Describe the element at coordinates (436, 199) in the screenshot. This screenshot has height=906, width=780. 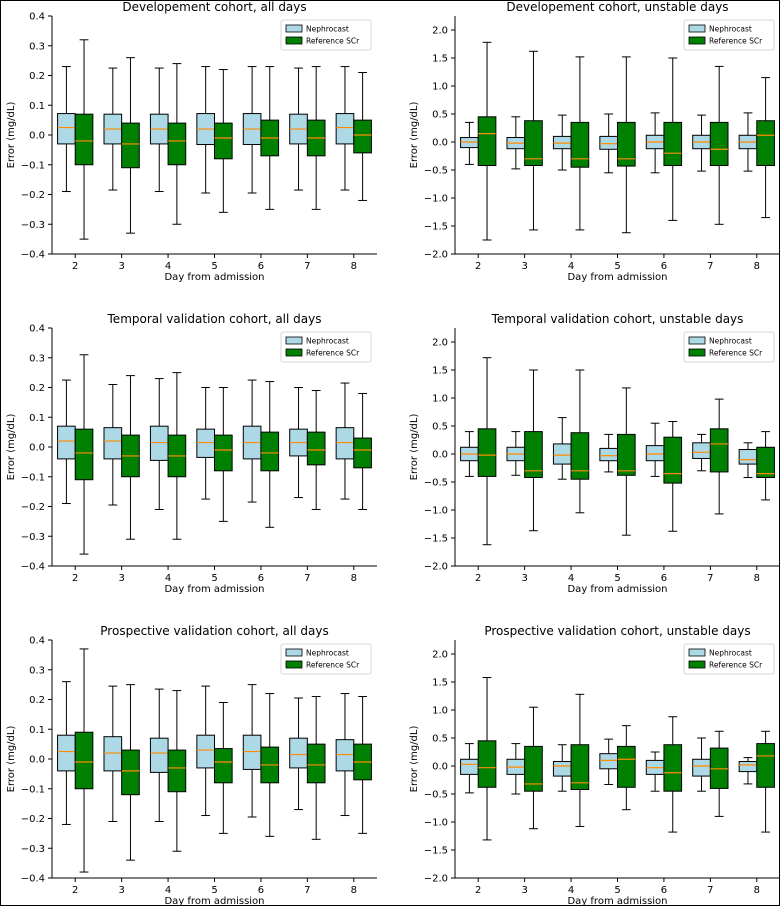
I see `y-tick-label: −1.0` at that location.